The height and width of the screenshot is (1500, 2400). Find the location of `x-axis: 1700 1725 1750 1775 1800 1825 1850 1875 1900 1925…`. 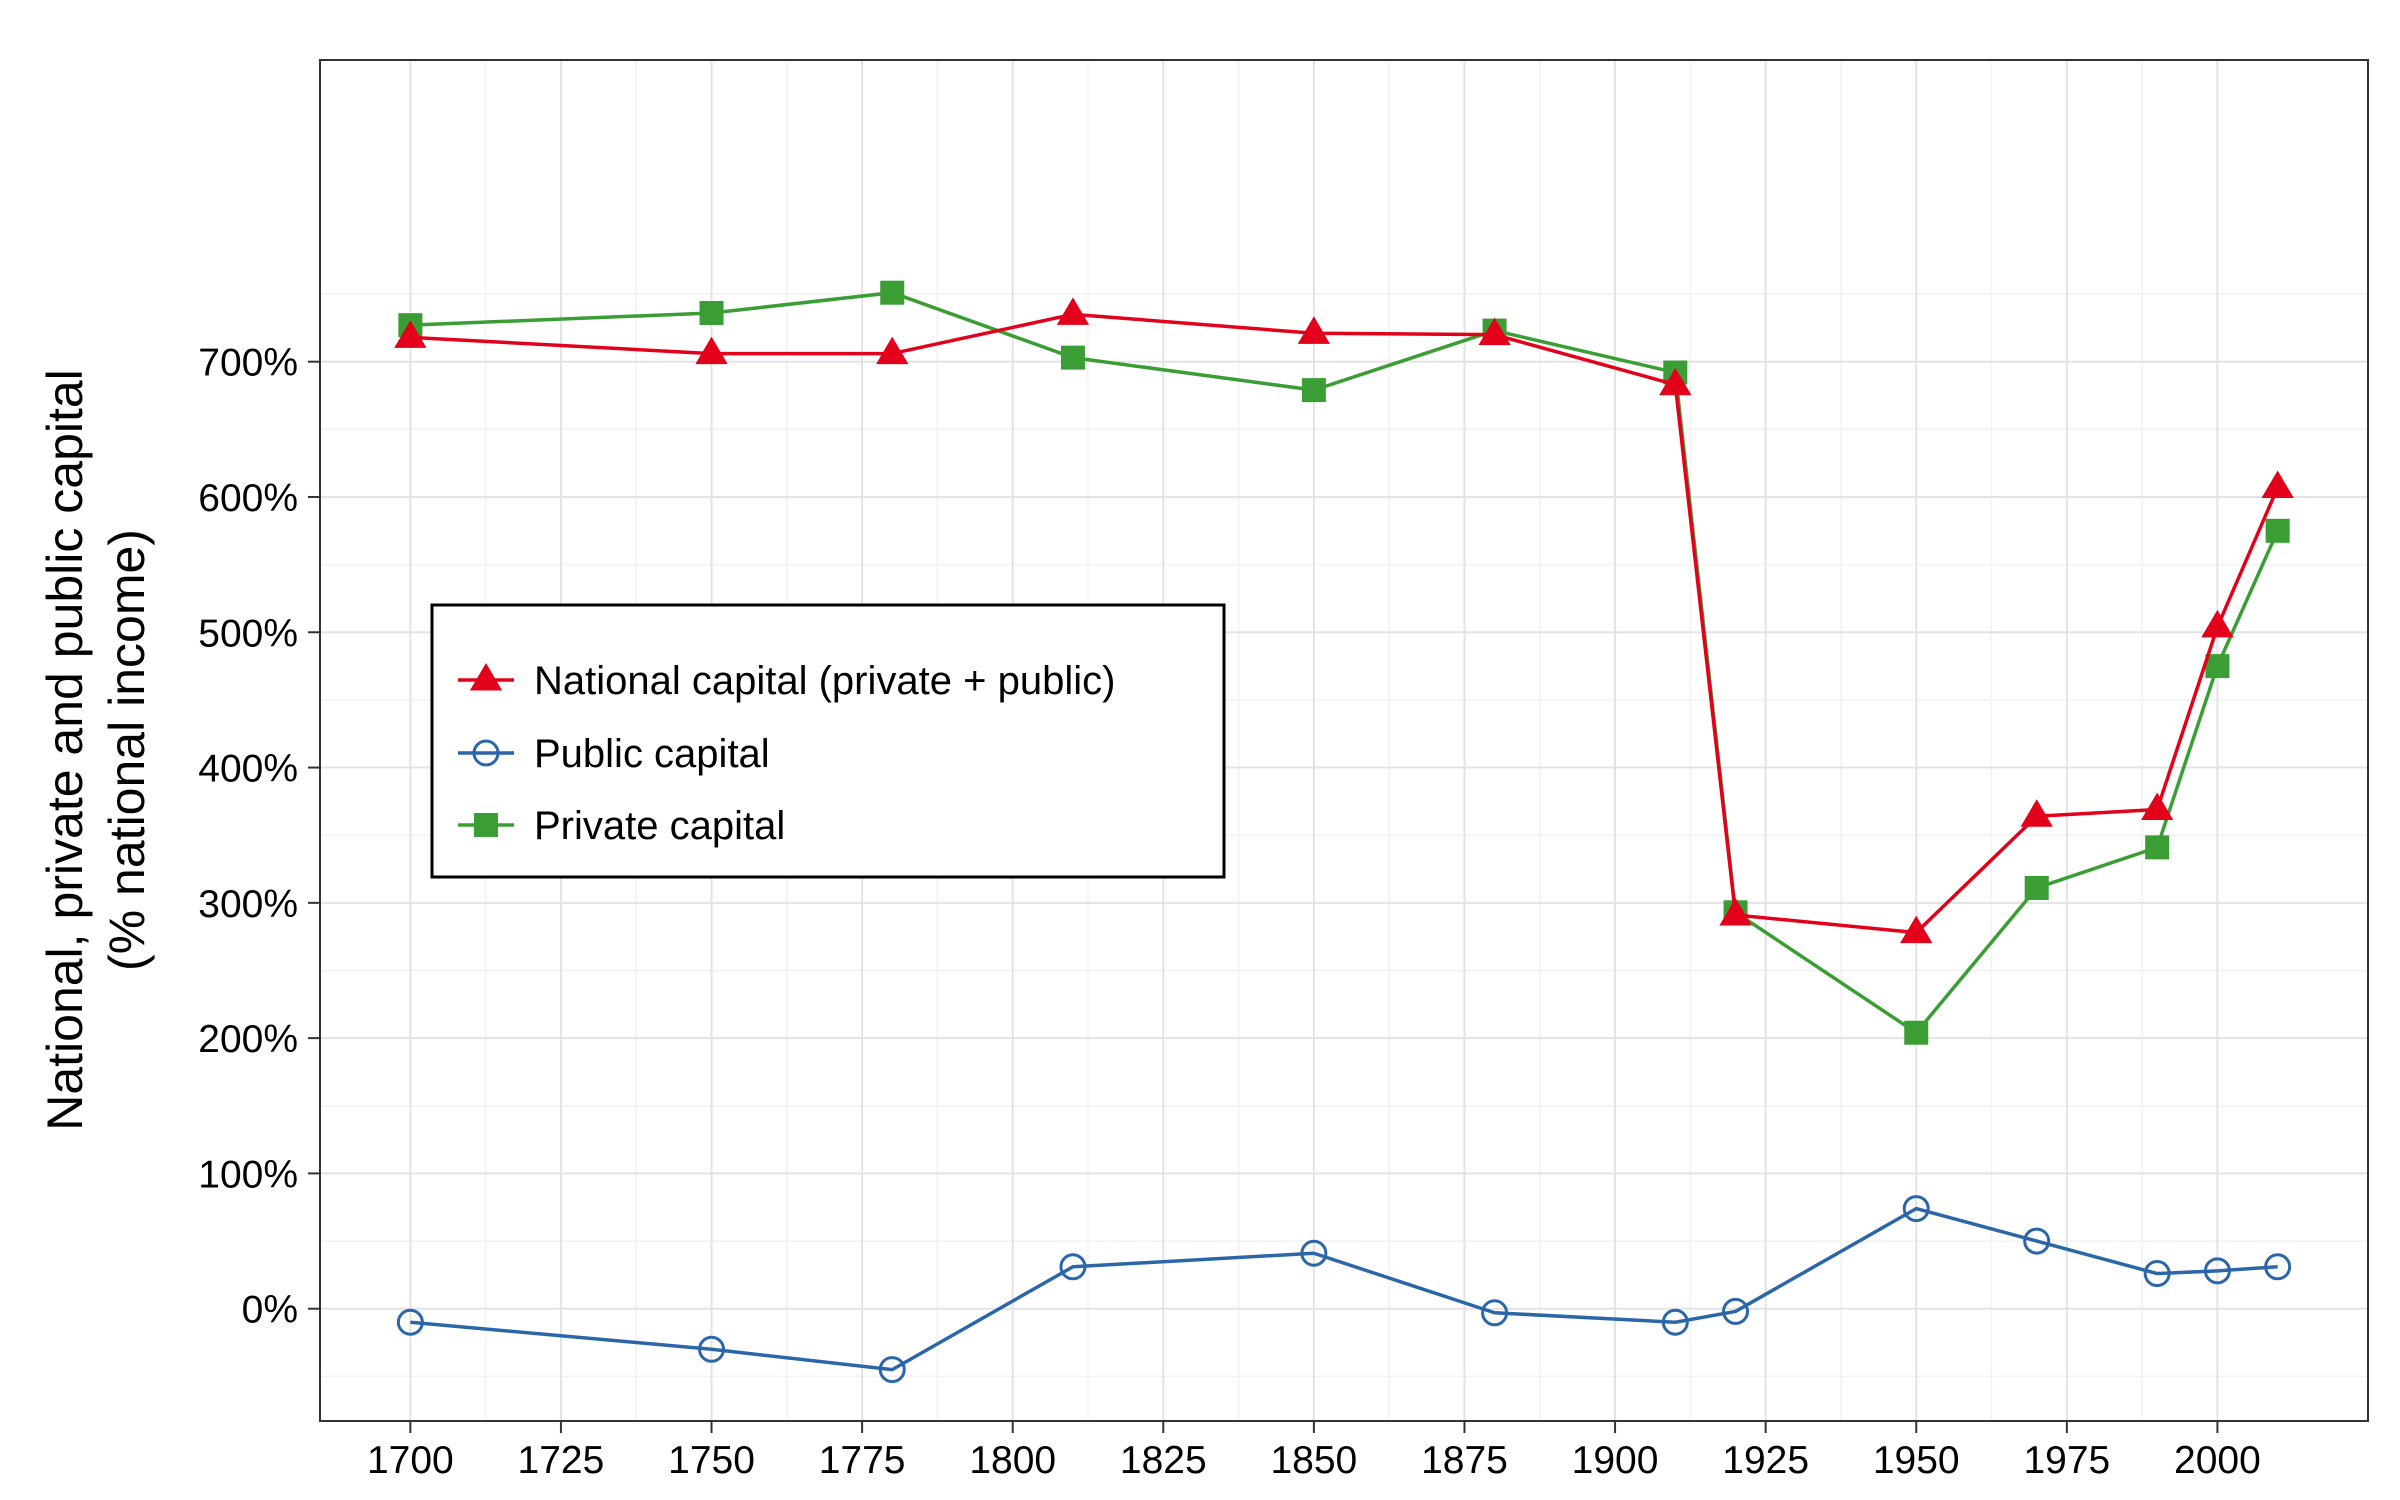

x-axis: 1700 1725 1750 1775 1800 1825 1850 1875 1900 1925… is located at coordinates (1314, 1451).